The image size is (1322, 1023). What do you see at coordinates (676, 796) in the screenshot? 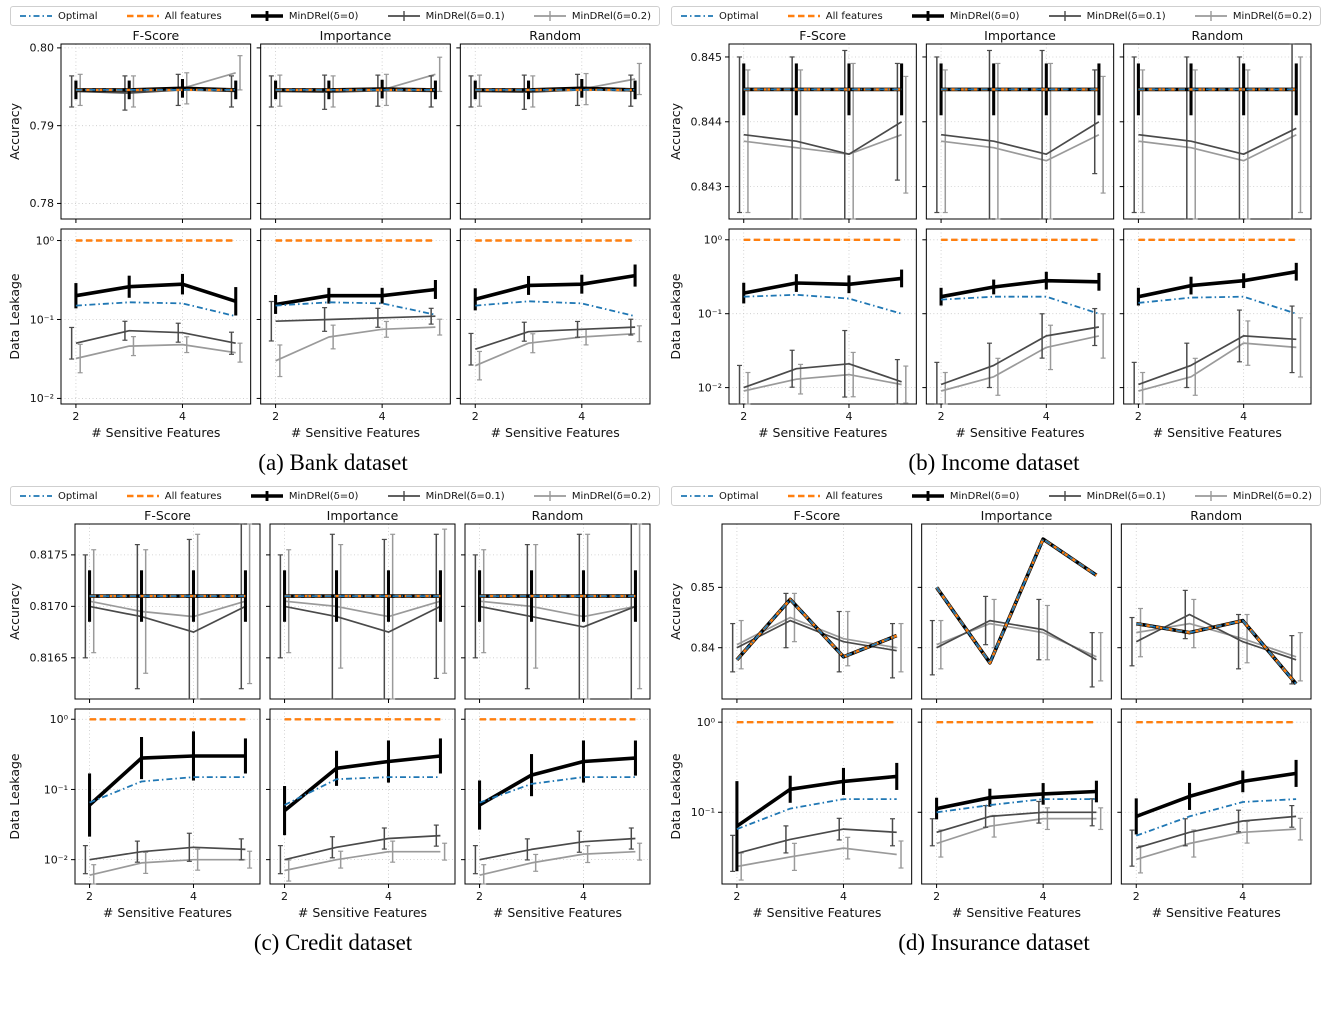
I see `y-axis-label: Data Leakage` at bounding box center [676, 796].